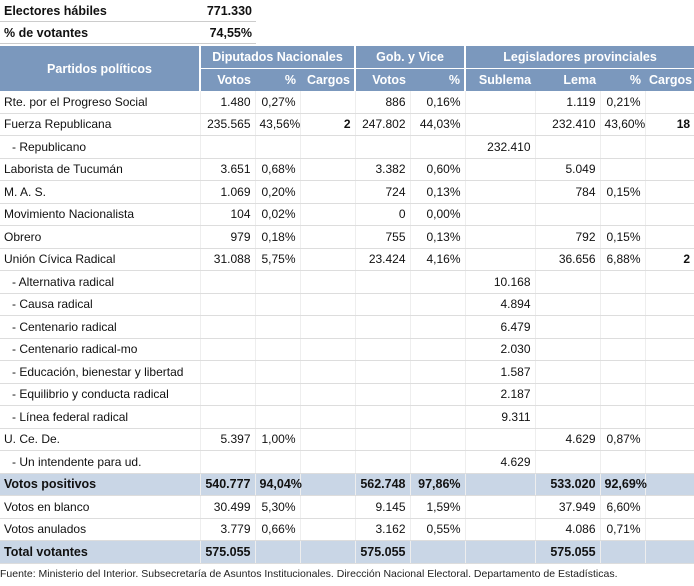  Describe the element at coordinates (100, 349) in the screenshot. I see `row-label: - Centenario radical-mo` at that location.